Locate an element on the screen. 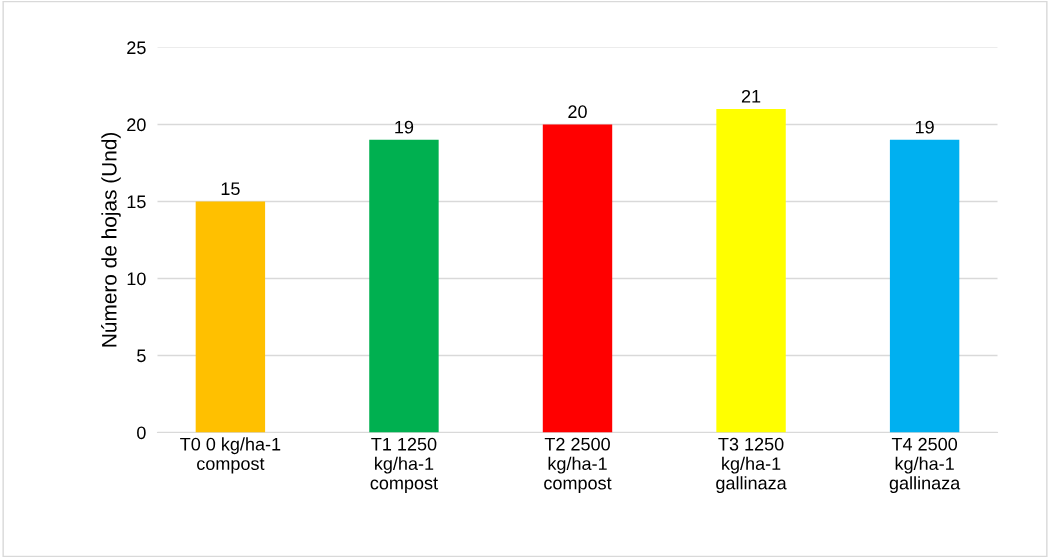 The image size is (1050, 558). y-tick-label: 10 is located at coordinates (136, 279).